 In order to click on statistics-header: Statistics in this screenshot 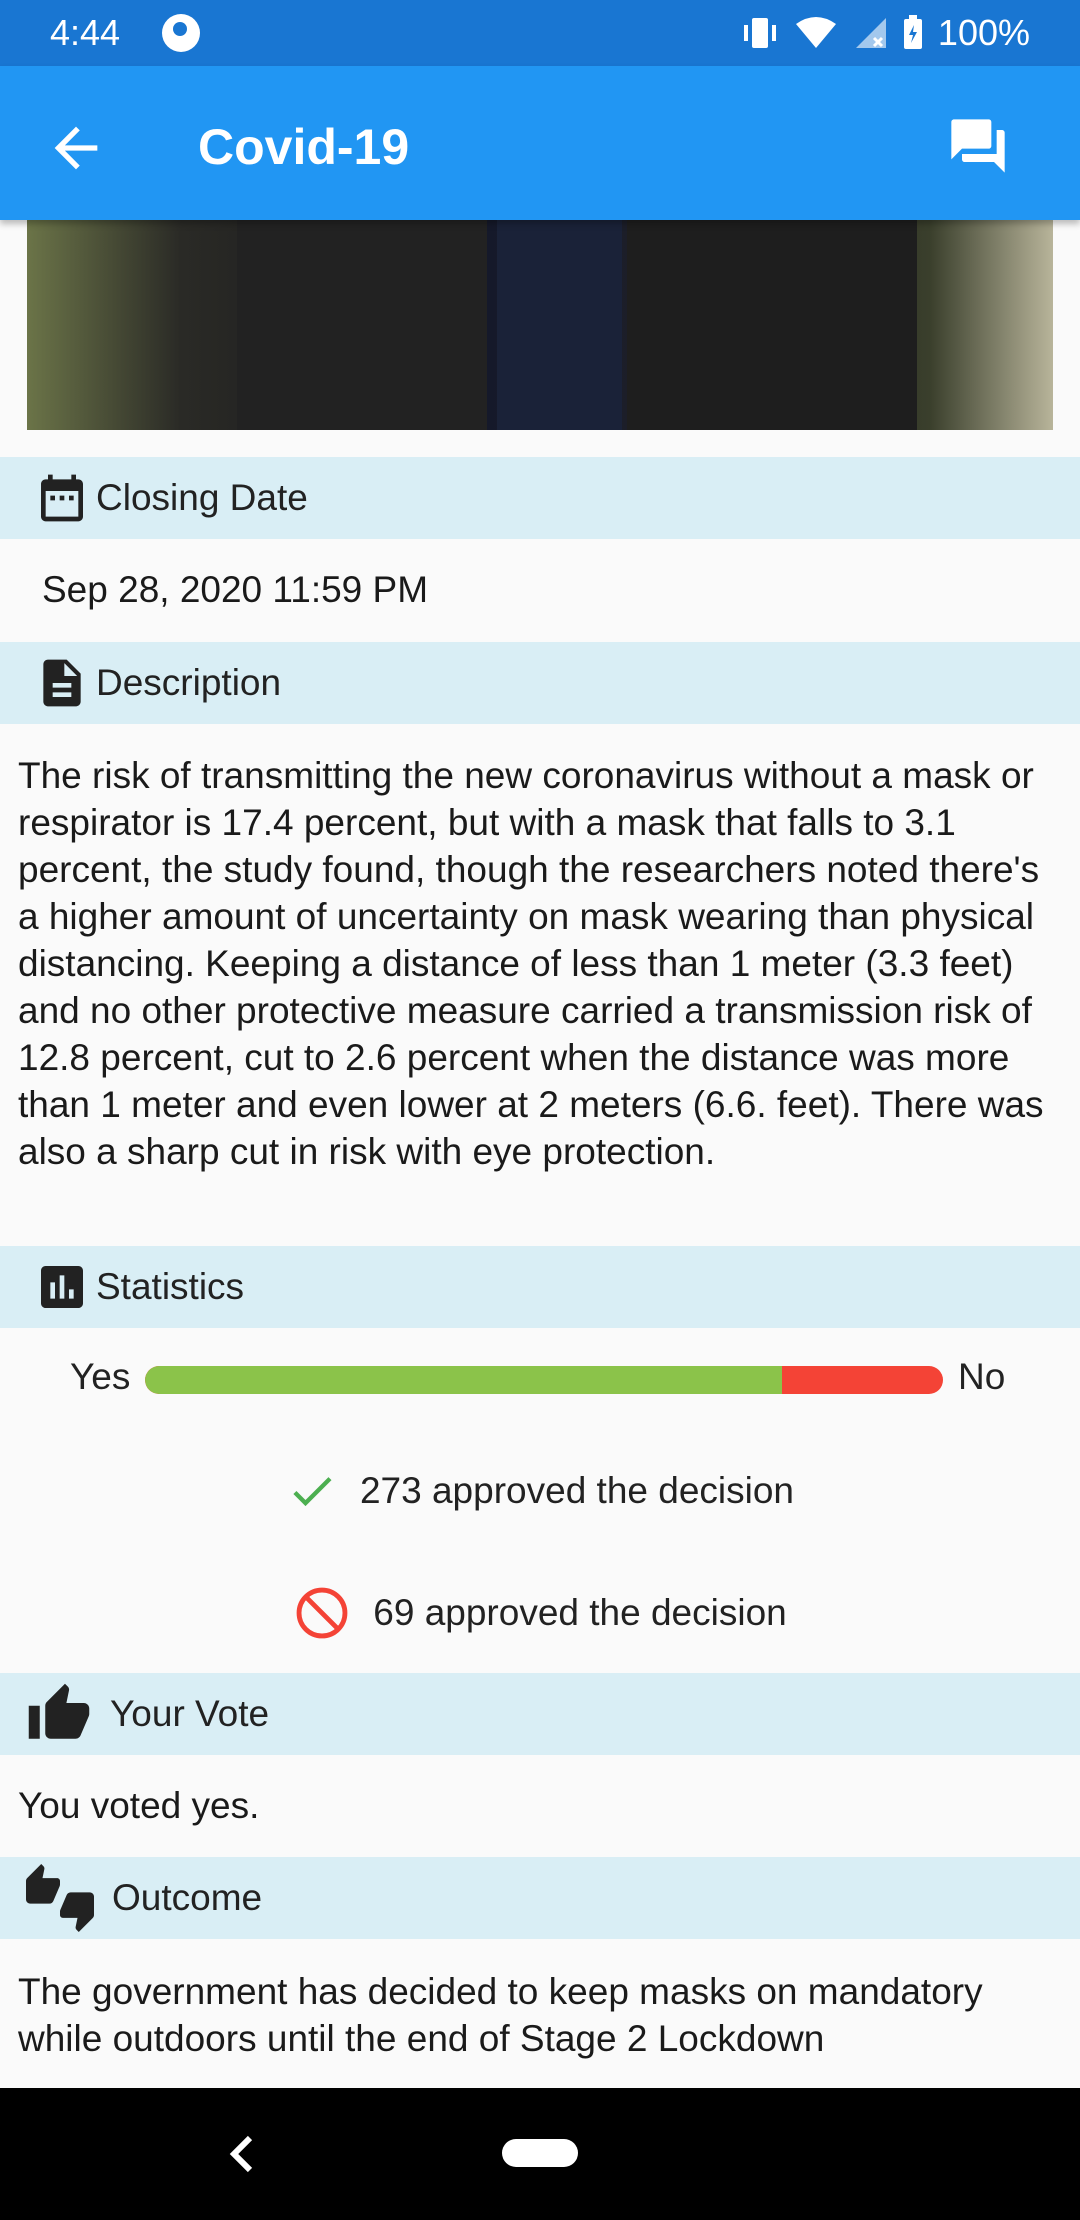, I will do `click(540, 1287)`.